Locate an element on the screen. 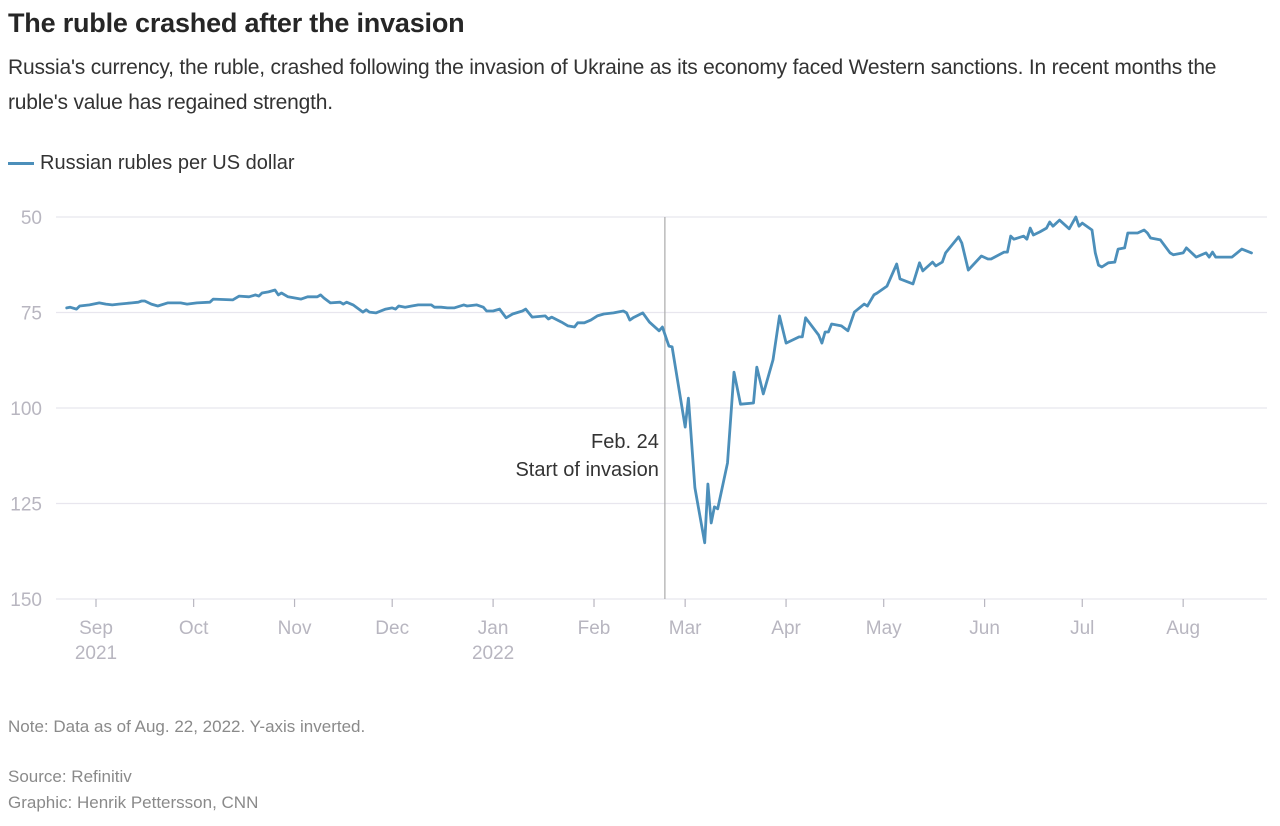 This screenshot has height=826, width=1280. y-tick-label: 100 is located at coordinates (26, 409).